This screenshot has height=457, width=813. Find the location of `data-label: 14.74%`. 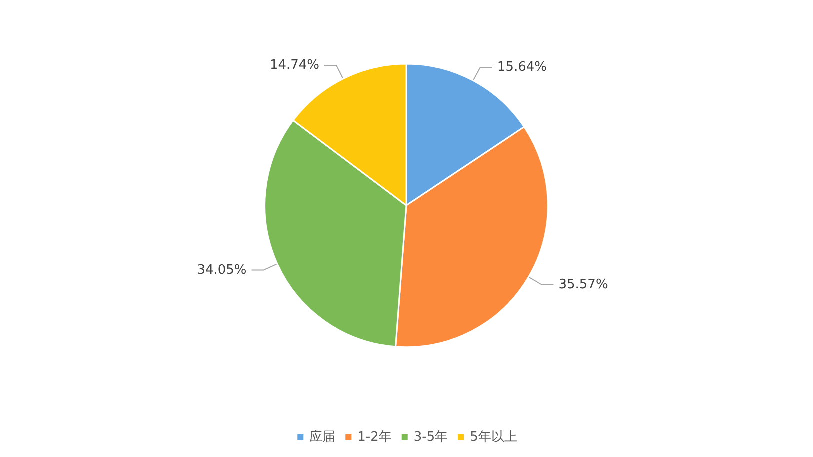

data-label: 14.74% is located at coordinates (295, 65).